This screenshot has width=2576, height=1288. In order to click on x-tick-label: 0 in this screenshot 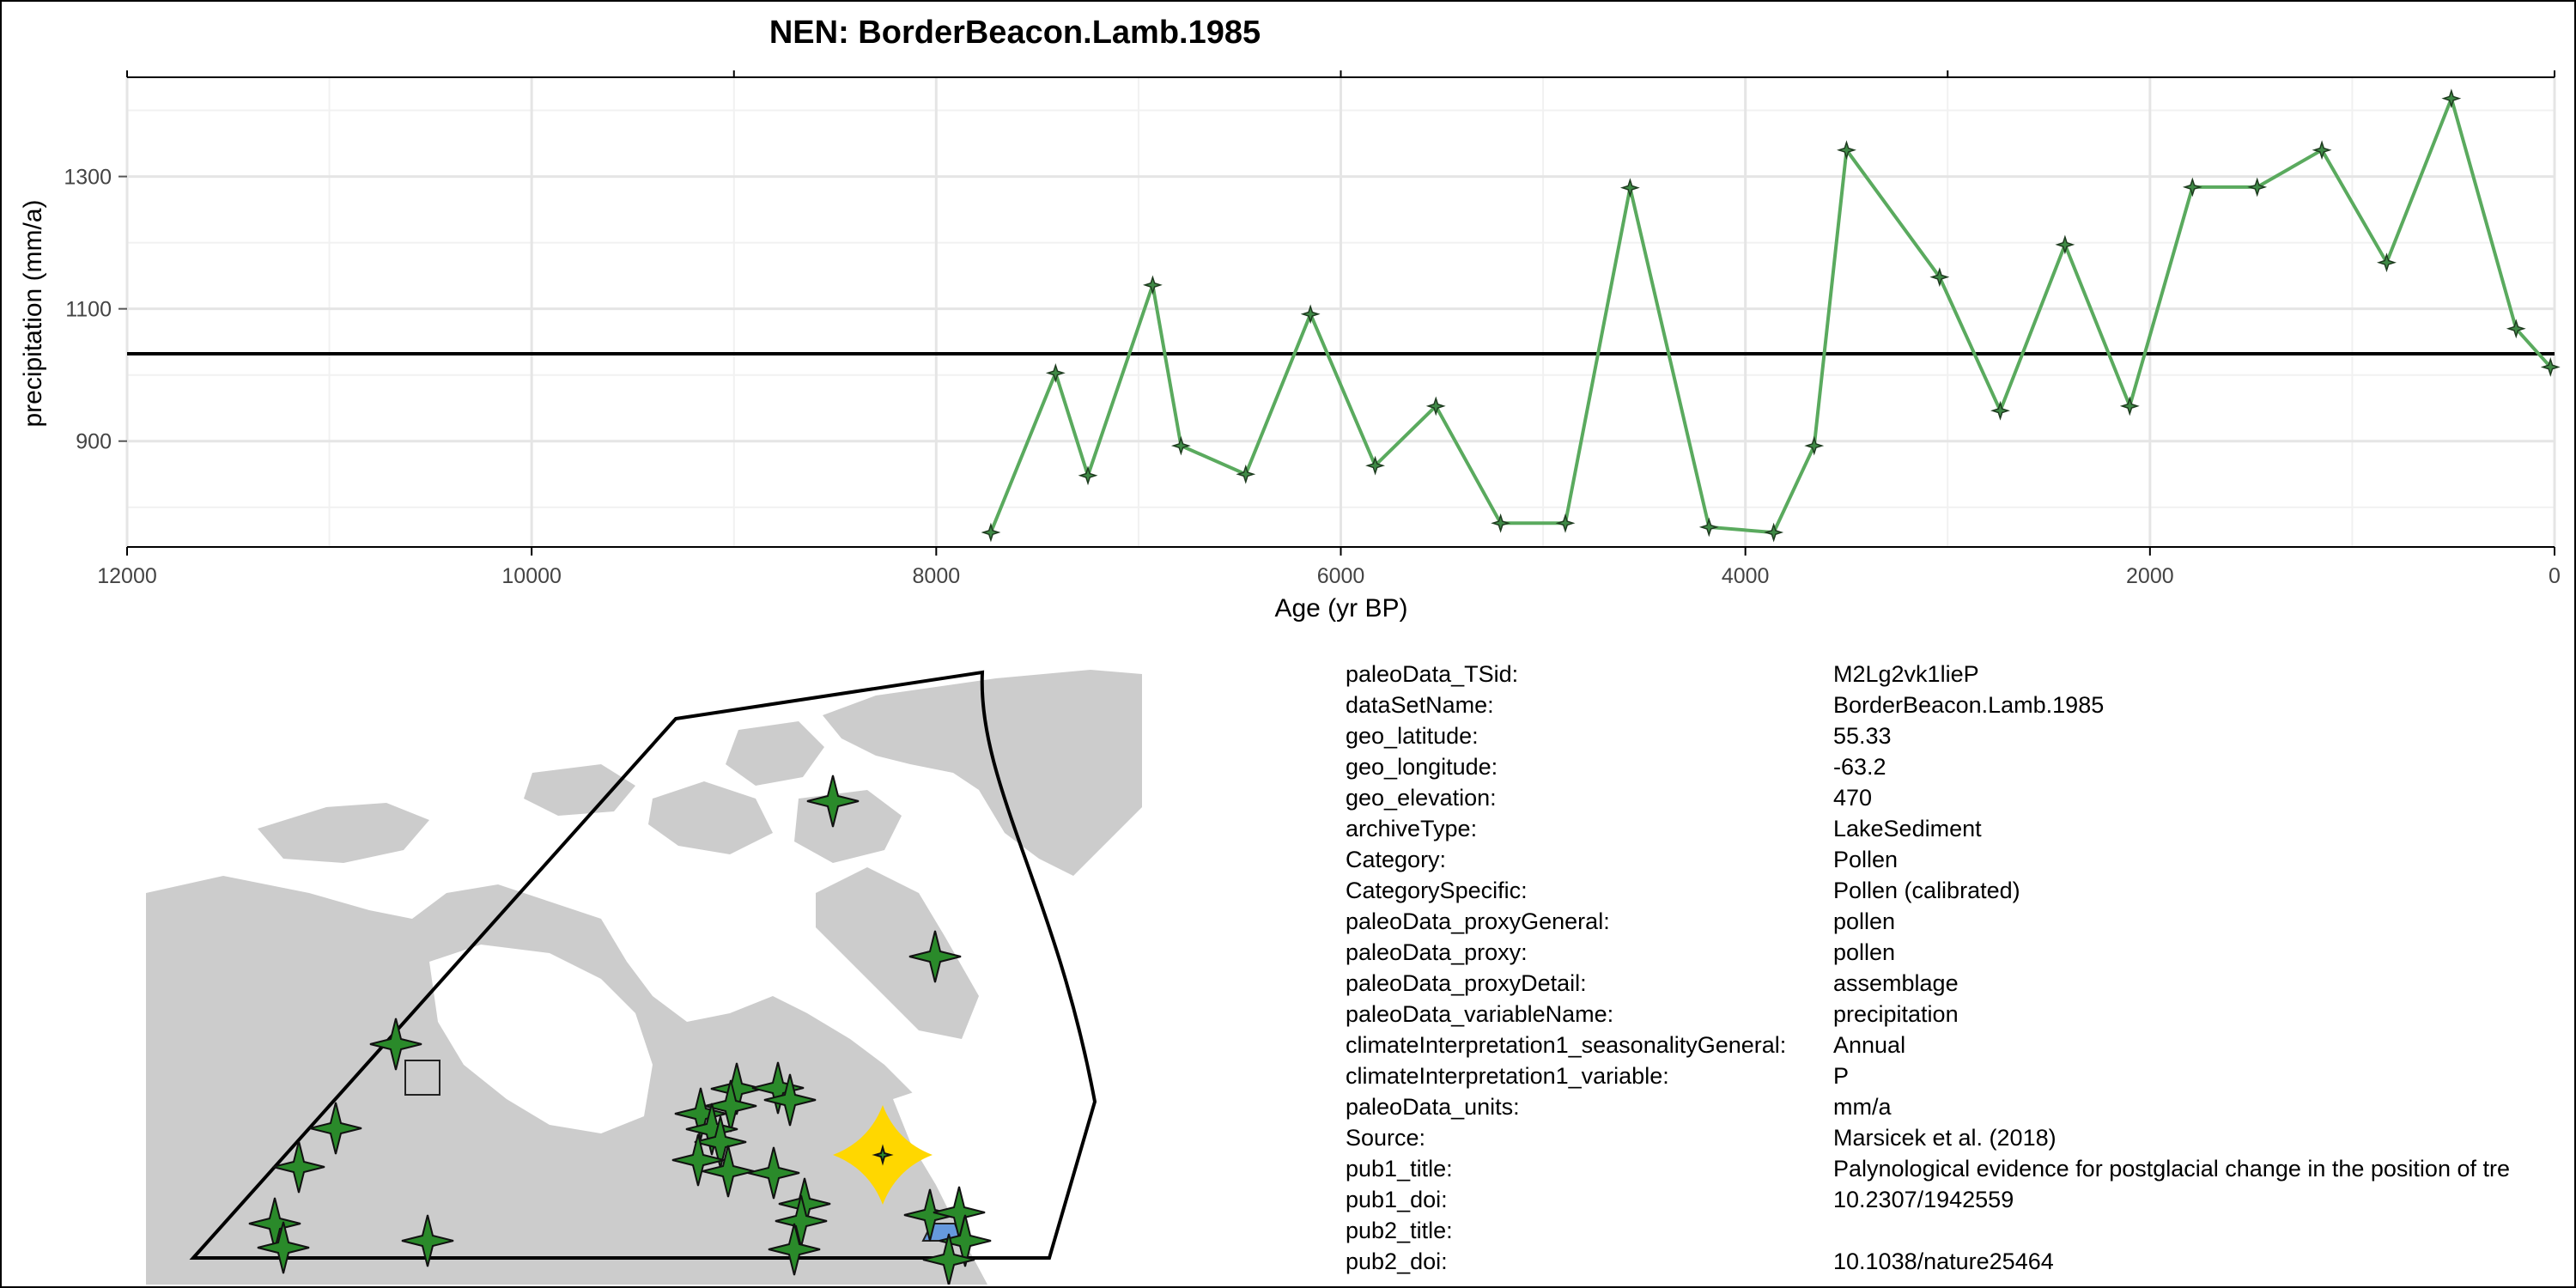, I will do `click(2555, 576)`.